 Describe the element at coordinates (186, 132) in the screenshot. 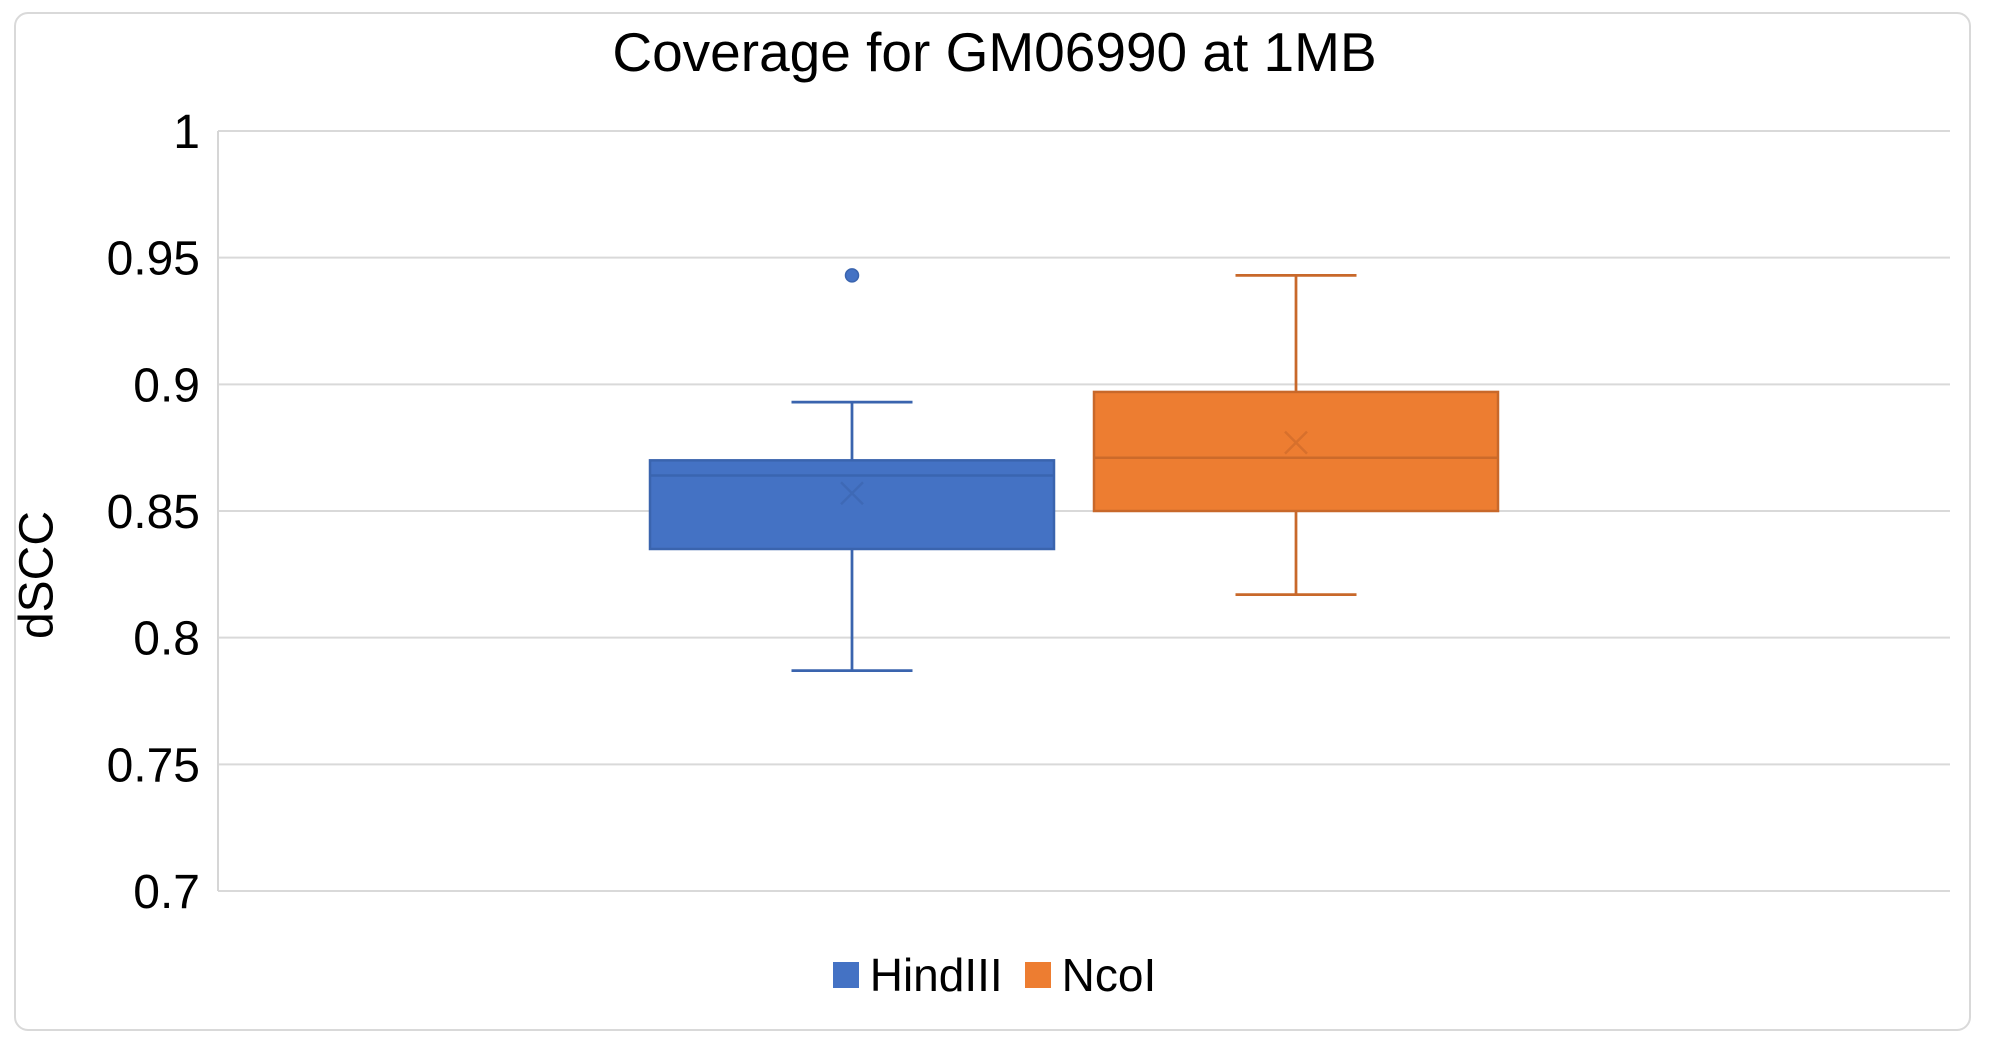

I see `y-tick-label: 1` at that location.